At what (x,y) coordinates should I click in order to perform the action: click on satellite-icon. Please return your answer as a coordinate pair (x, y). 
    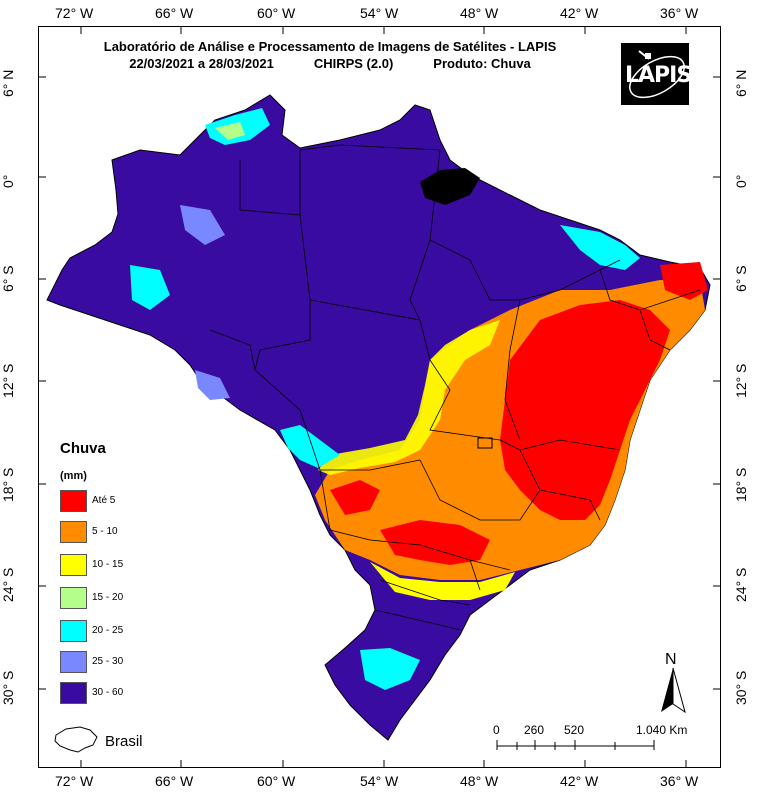
    Looking at the image, I should click on (657, 74).